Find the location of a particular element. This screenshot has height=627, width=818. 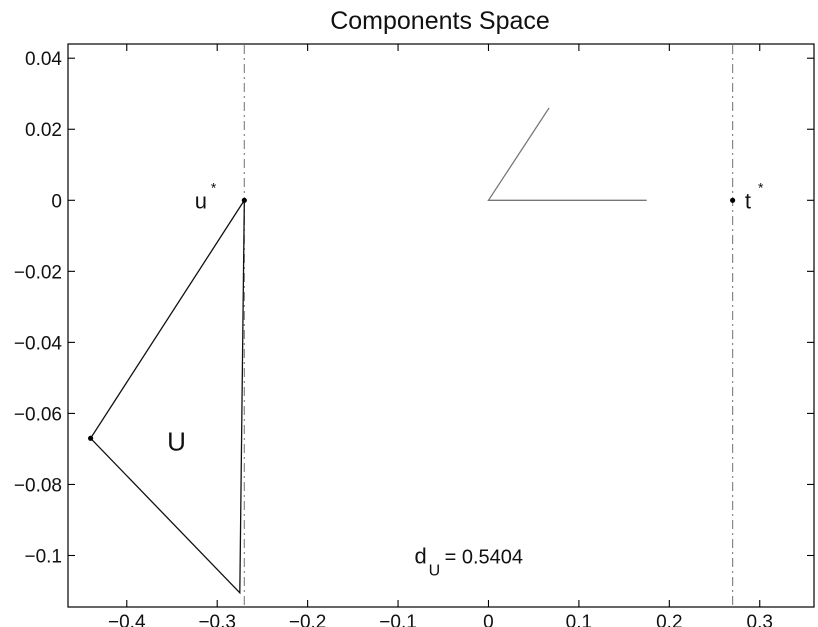

annotation-group-0: u* is located at coordinates (206, 196).